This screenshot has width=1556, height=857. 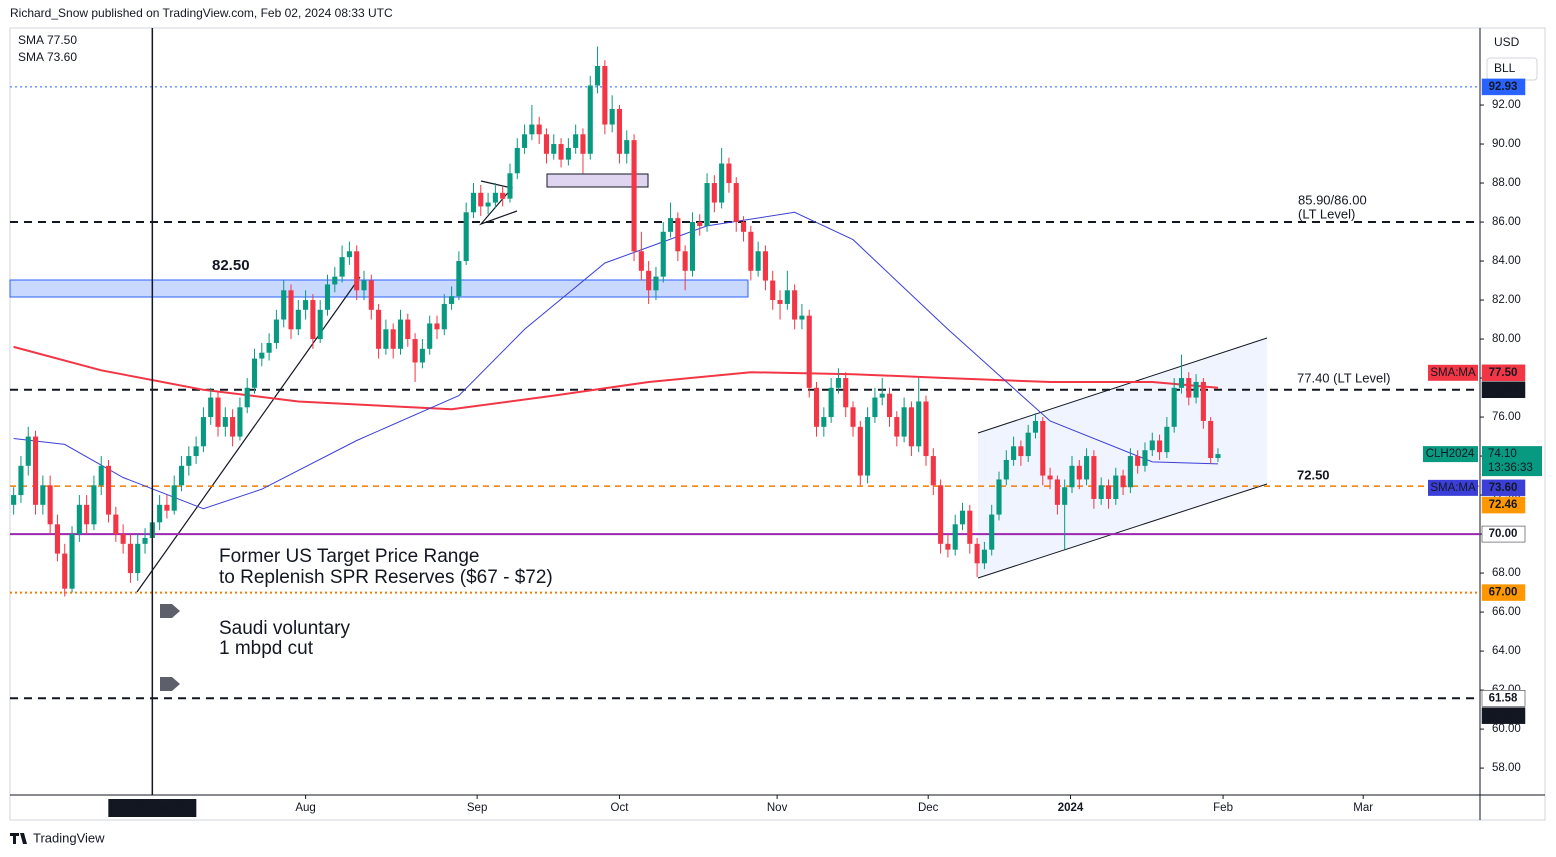 What do you see at coordinates (928, 808) in the screenshot?
I see `x-tick-label: Dec` at bounding box center [928, 808].